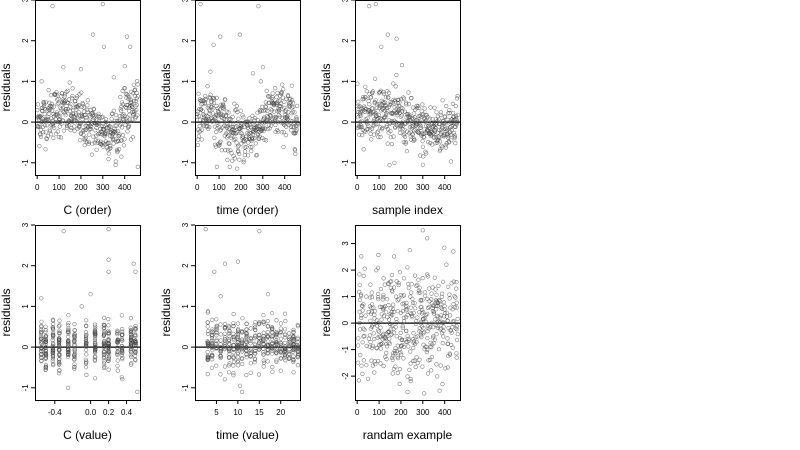 This screenshot has height=450, width=800. What do you see at coordinates (379, 187) in the screenshot?
I see `x-tick-label: 100` at bounding box center [379, 187].